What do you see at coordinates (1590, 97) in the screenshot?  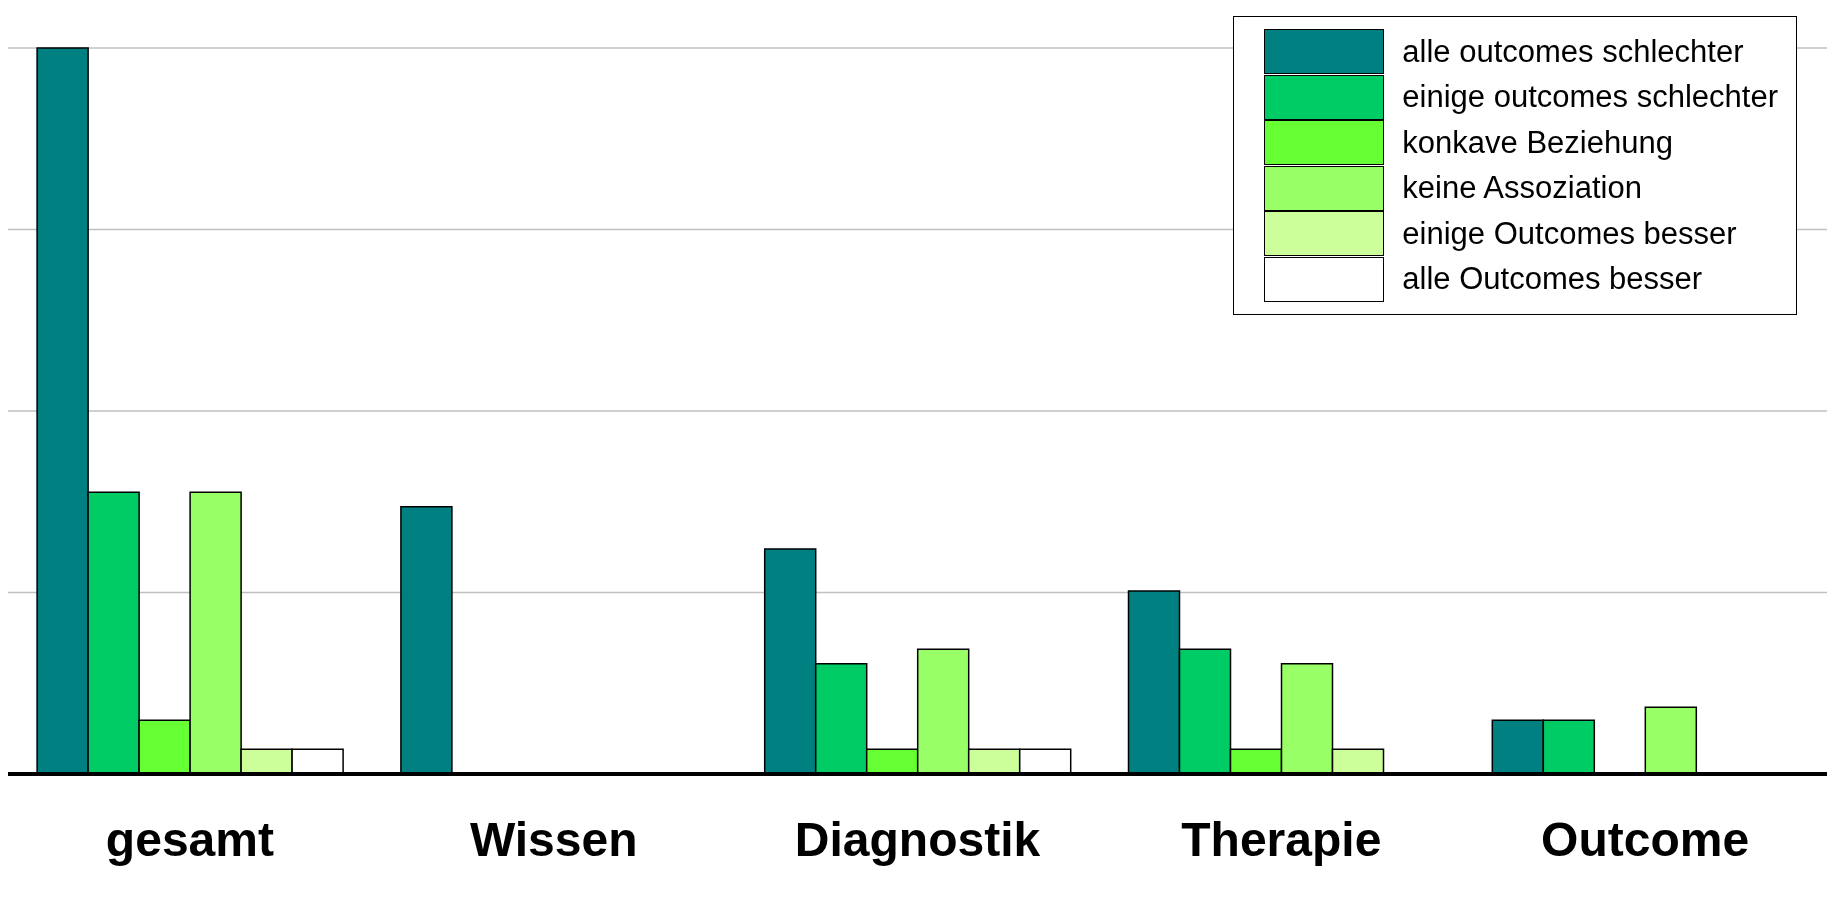 I see `legend-label: einige outcomes schlechter` at bounding box center [1590, 97].